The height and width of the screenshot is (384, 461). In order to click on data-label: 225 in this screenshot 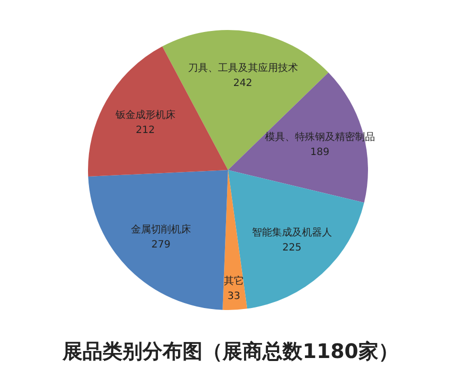, I will do `click(292, 248)`.